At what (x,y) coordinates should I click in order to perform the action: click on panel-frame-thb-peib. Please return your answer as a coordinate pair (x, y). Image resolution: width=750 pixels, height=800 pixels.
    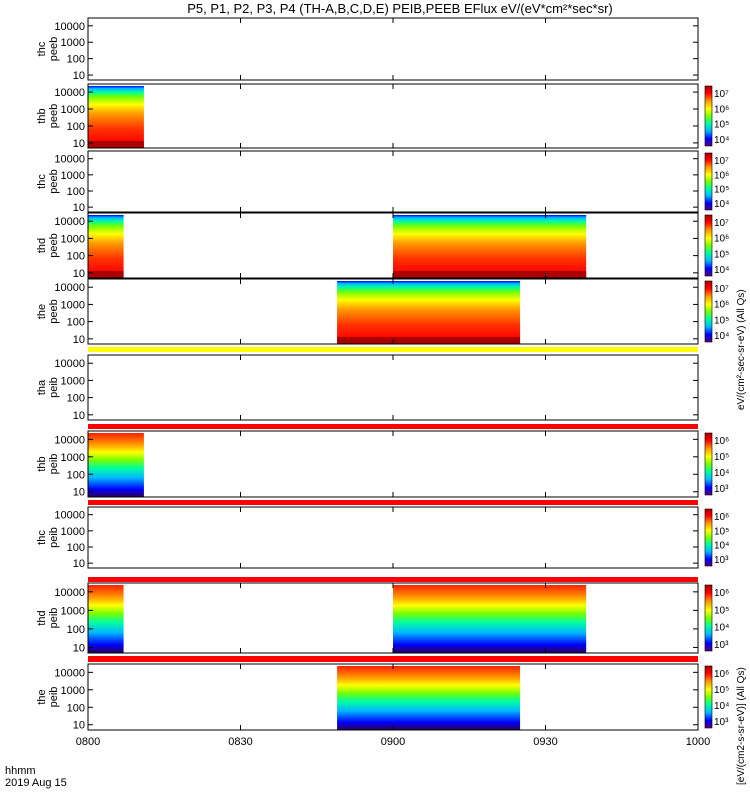
    Looking at the image, I should click on (393, 464).